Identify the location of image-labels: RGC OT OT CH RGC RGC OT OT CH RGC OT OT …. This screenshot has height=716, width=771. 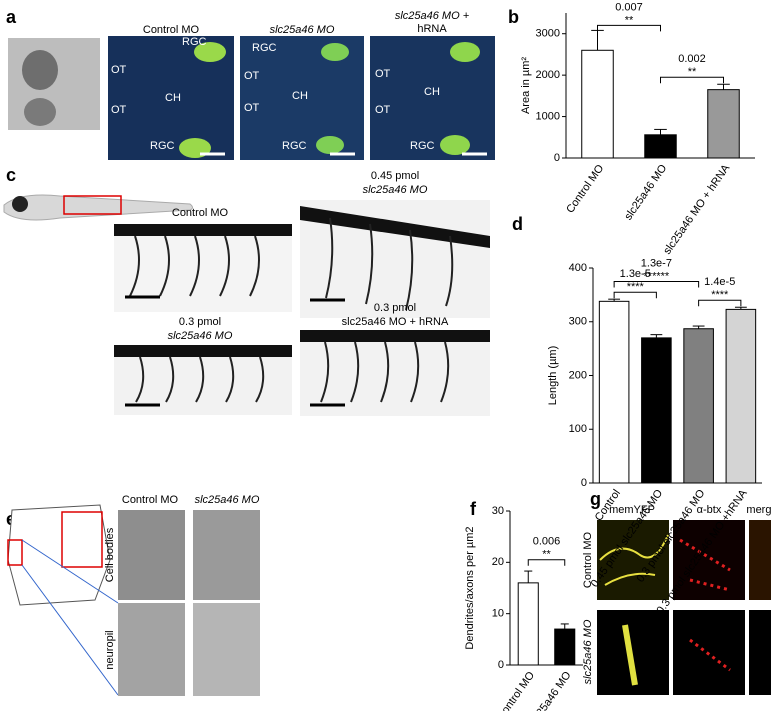
(275, 94).